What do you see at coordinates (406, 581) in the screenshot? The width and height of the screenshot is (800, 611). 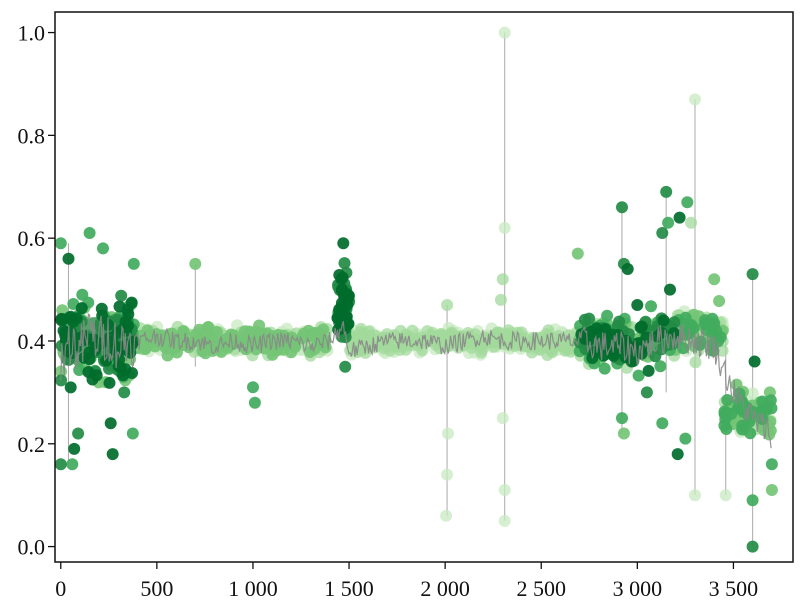 I see `x-axis-ticks: 0 500 1 000 1 500 2 000 2 500 3 000 3 500` at bounding box center [406, 581].